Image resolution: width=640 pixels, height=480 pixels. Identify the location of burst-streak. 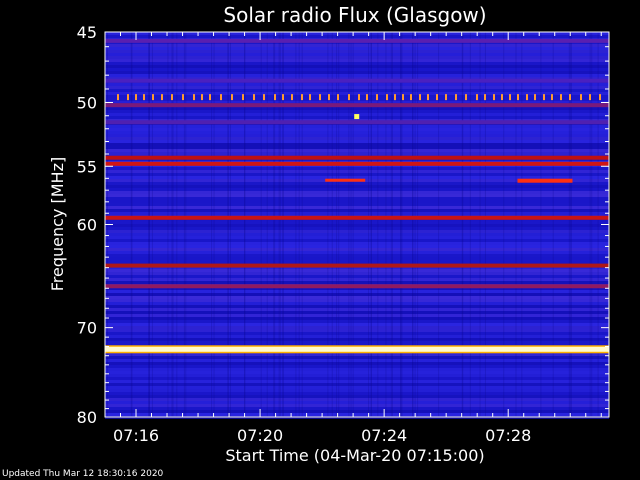
(545, 180).